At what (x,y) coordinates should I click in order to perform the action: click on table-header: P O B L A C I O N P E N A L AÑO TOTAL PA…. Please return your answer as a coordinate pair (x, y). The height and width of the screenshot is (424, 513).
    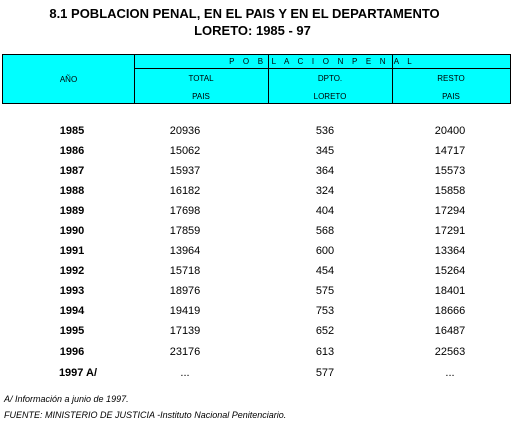
    Looking at the image, I should click on (256, 79).